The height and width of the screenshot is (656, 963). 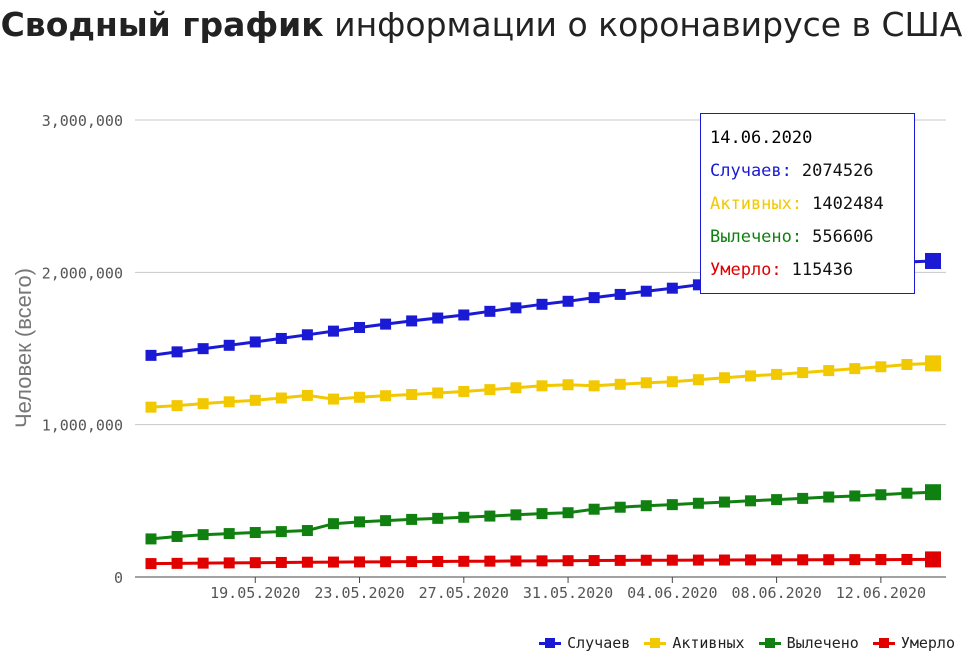 I want to click on legend-item-deaths: Умерло, so click(x=913, y=643).